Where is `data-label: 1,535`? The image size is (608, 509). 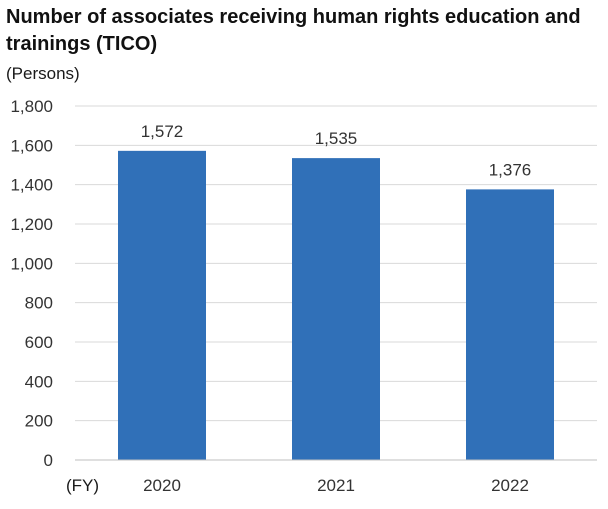 data-label: 1,535 is located at coordinates (336, 138).